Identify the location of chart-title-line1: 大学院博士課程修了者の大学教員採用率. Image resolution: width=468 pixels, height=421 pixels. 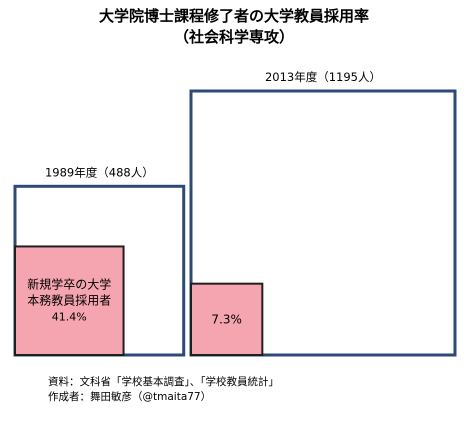
(233, 16).